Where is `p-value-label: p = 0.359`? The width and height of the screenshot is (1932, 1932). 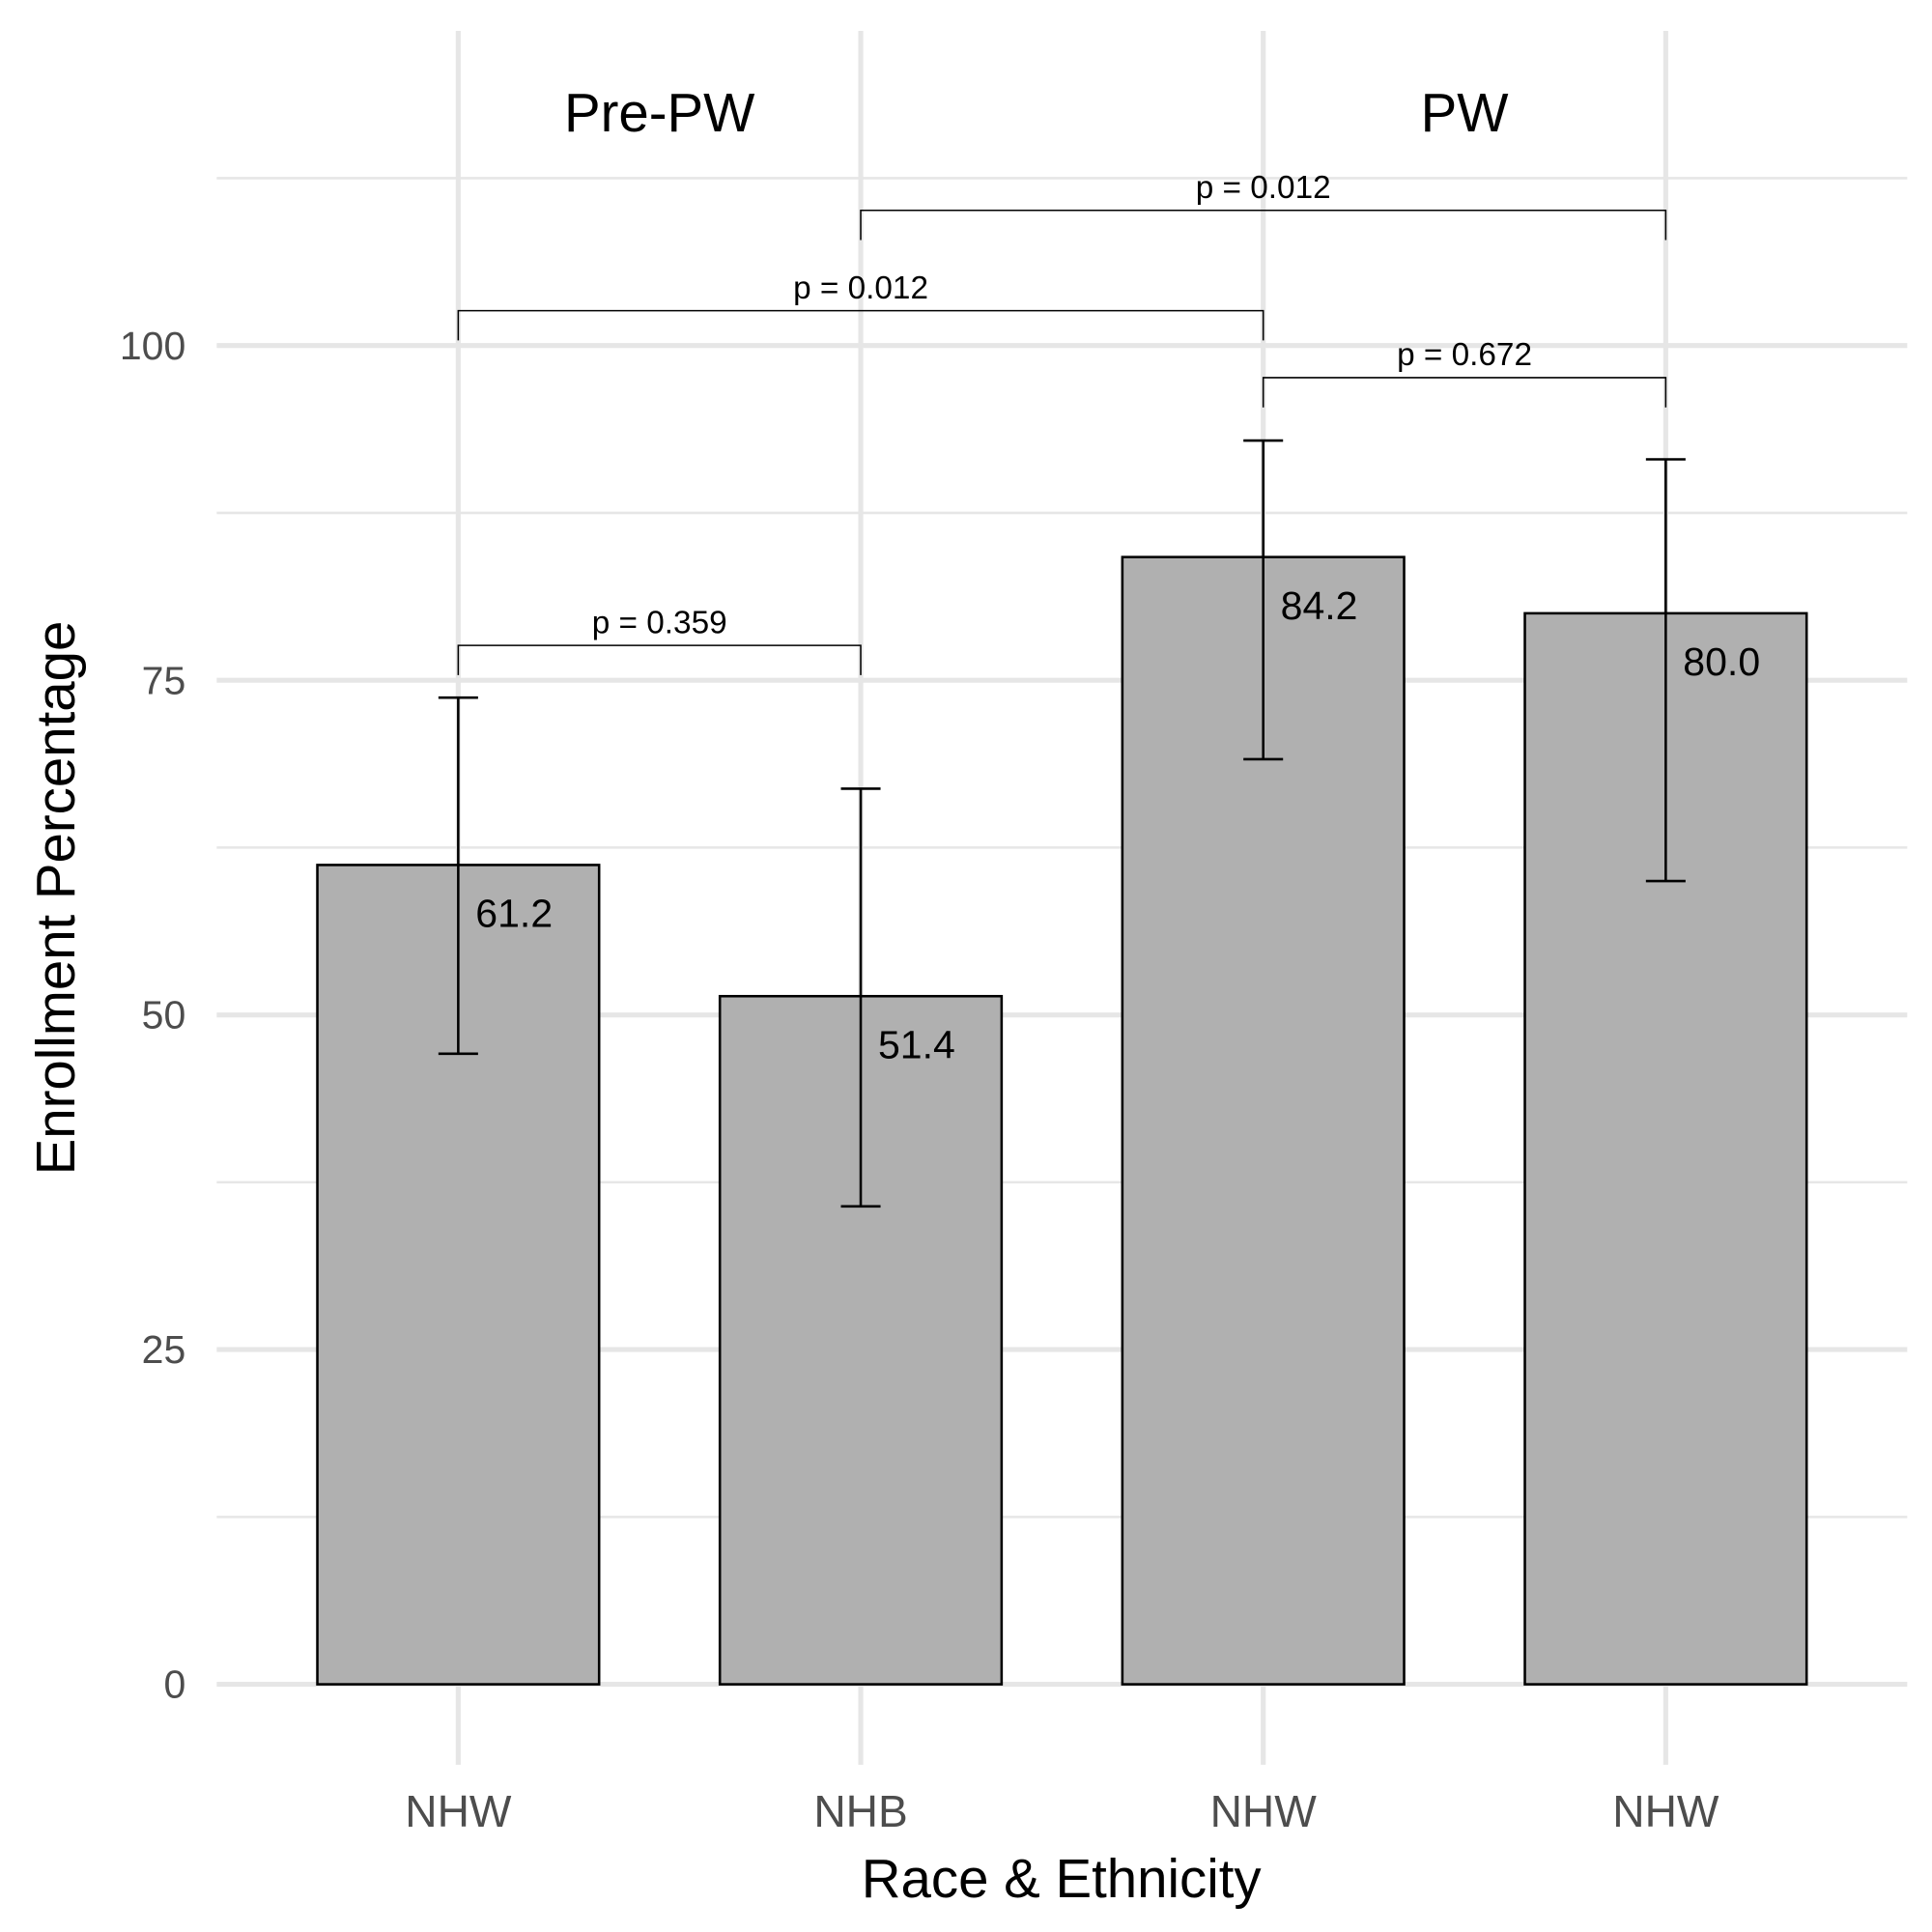 p-value-label: p = 0.359 is located at coordinates (659, 622).